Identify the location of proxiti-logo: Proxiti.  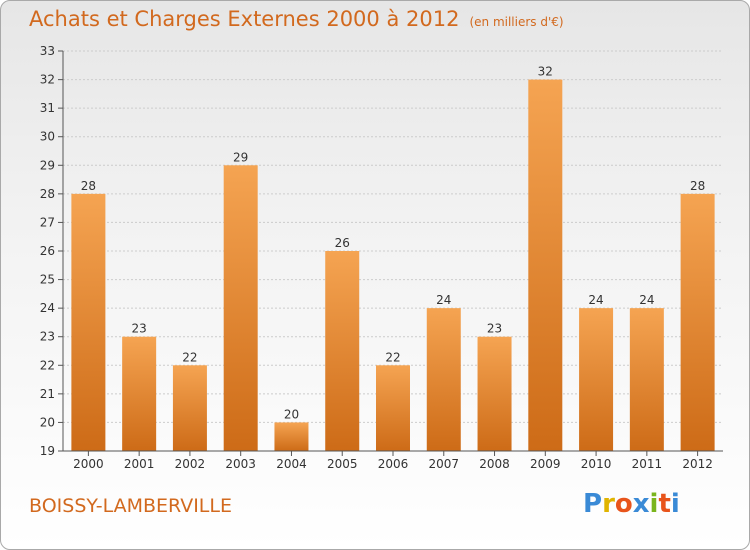
(631, 504).